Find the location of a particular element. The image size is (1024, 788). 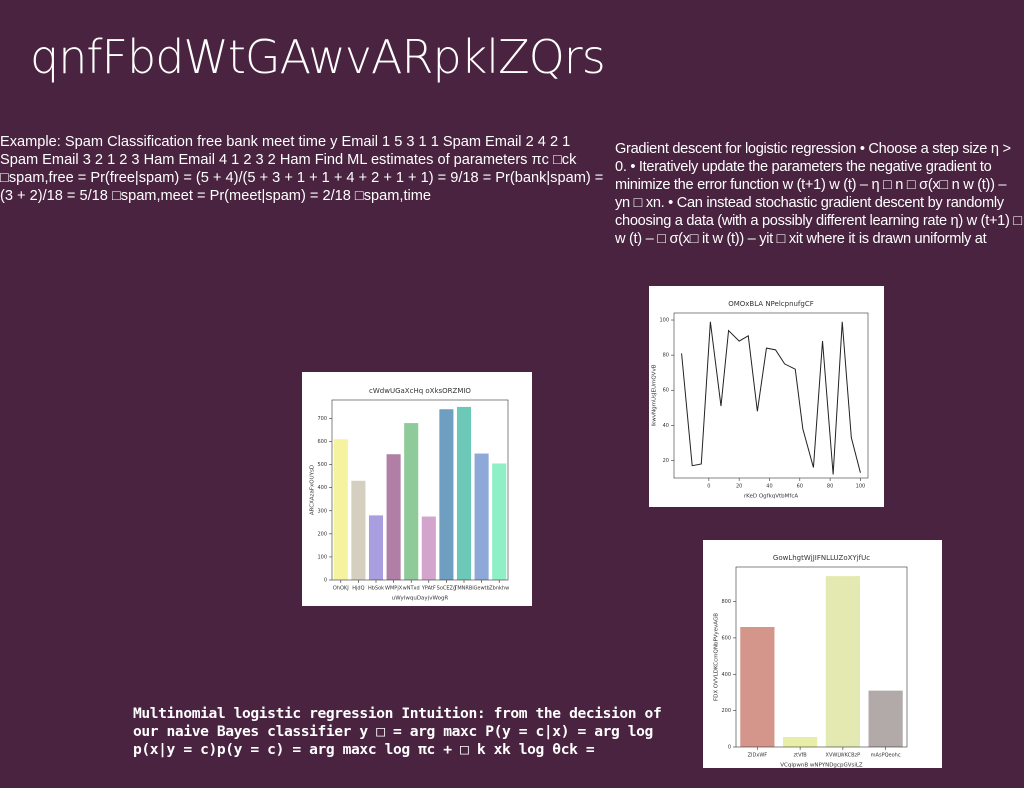

x-tick-label: XVWLWKCBzP is located at coordinates (843, 756).